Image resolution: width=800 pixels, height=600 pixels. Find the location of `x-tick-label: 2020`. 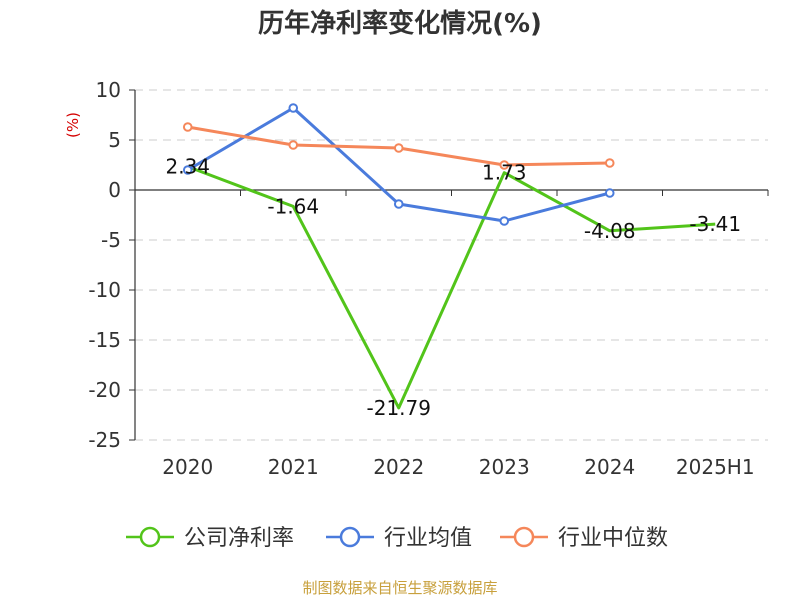

x-tick-label: 2020 is located at coordinates (187, 467).